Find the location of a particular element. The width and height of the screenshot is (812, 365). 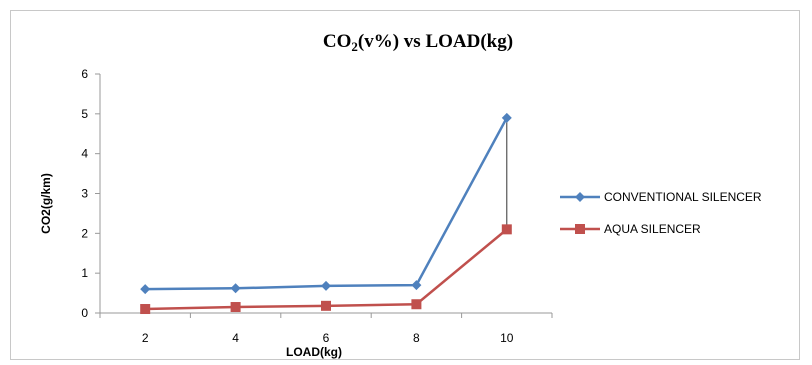

y-tick-label: 1 is located at coordinates (84, 273).